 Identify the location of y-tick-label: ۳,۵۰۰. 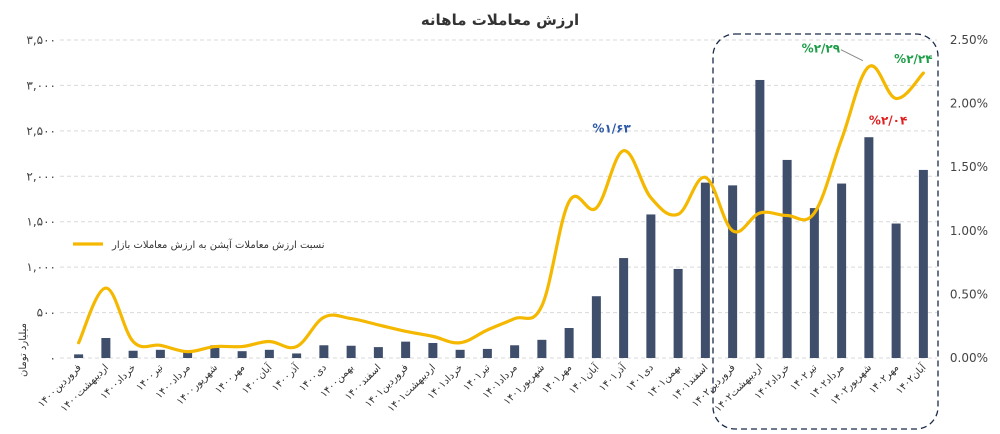
(41, 40).